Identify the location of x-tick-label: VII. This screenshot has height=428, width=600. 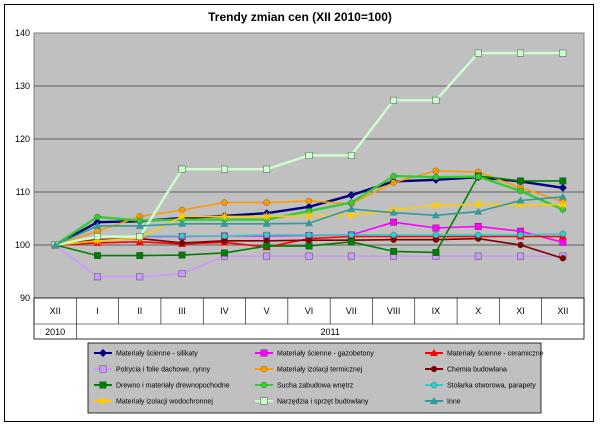
(351, 311).